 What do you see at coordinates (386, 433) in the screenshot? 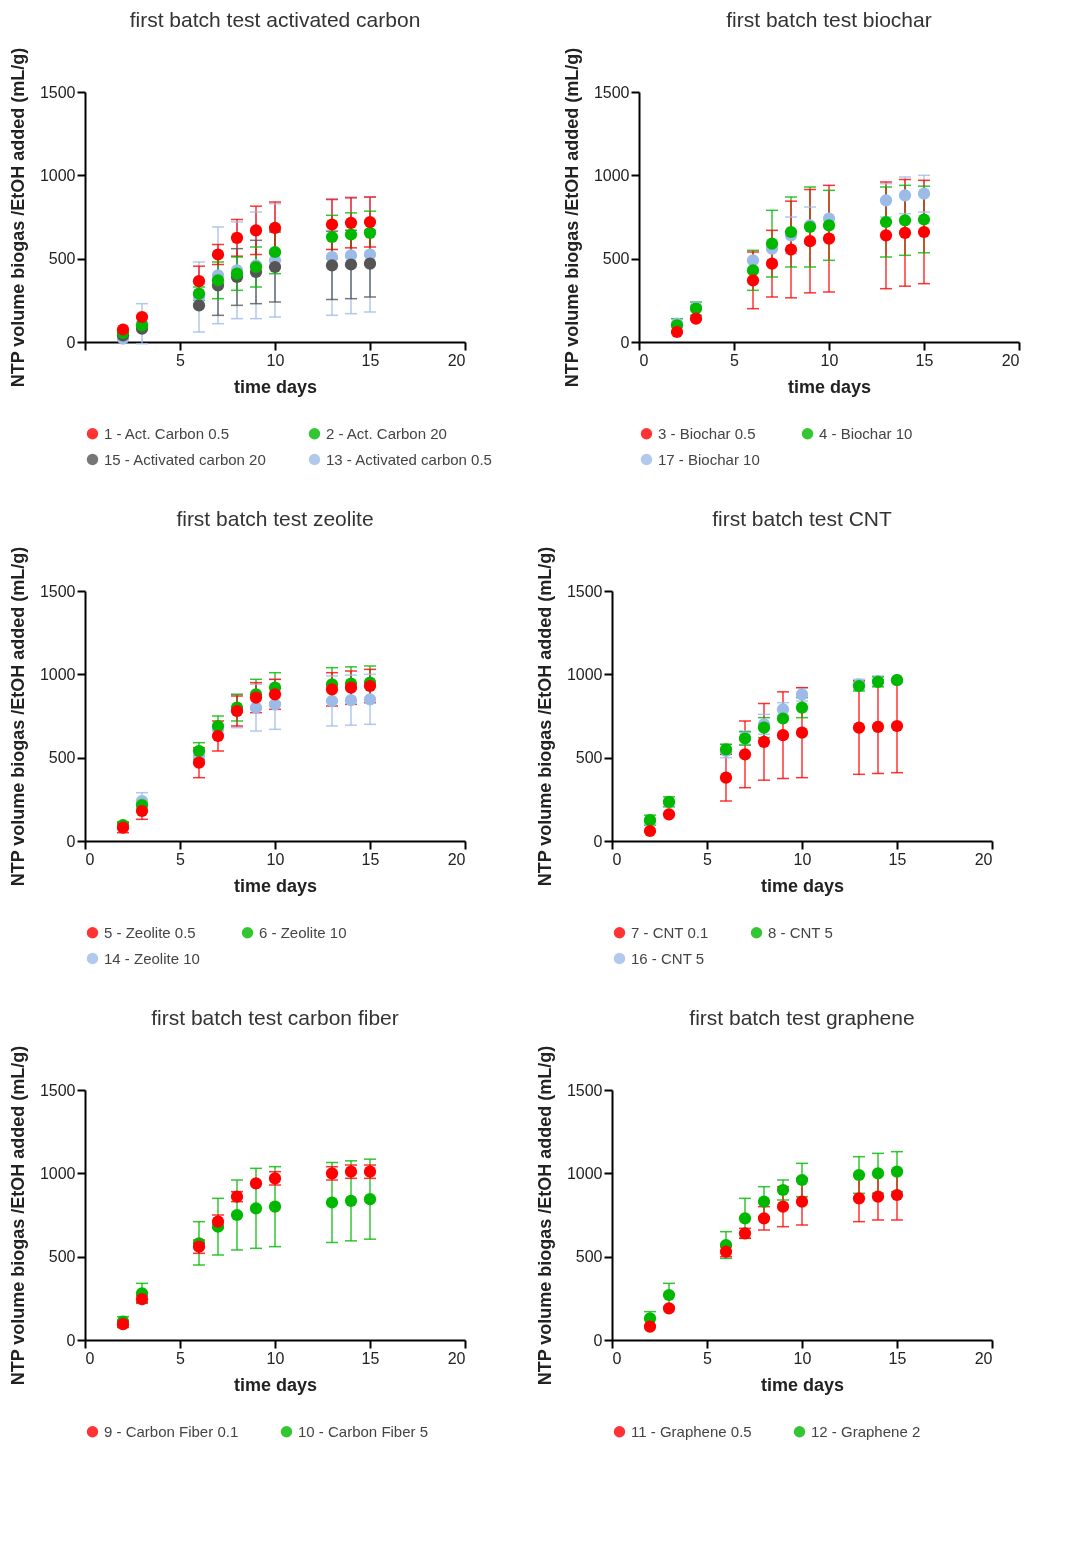
I see `legend-label: 2 - Act. Carbon 20` at bounding box center [386, 433].